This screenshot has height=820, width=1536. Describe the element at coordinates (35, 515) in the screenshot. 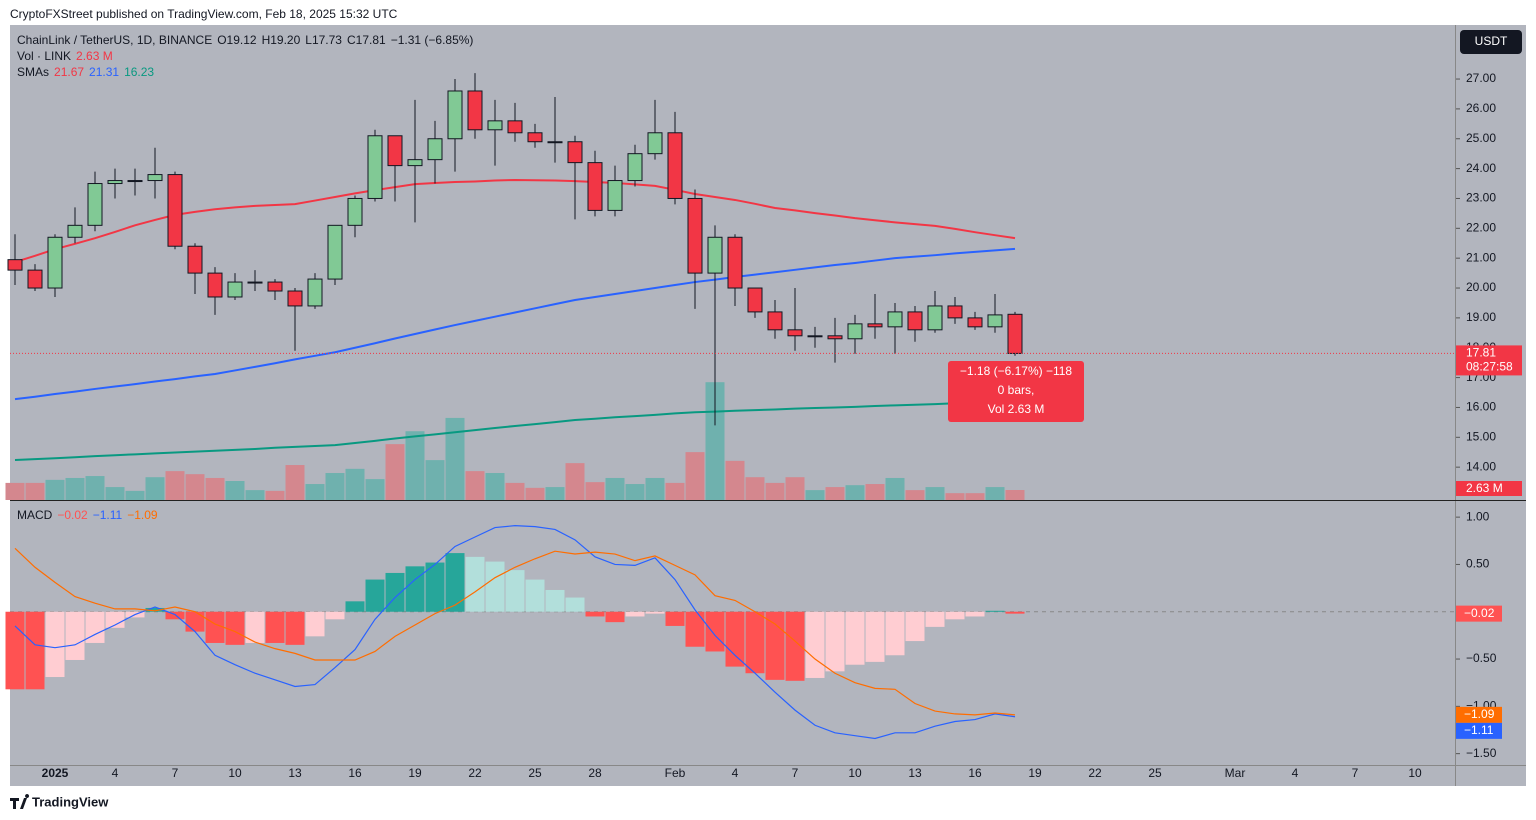

I see `legend-macd-title: MACD` at that location.